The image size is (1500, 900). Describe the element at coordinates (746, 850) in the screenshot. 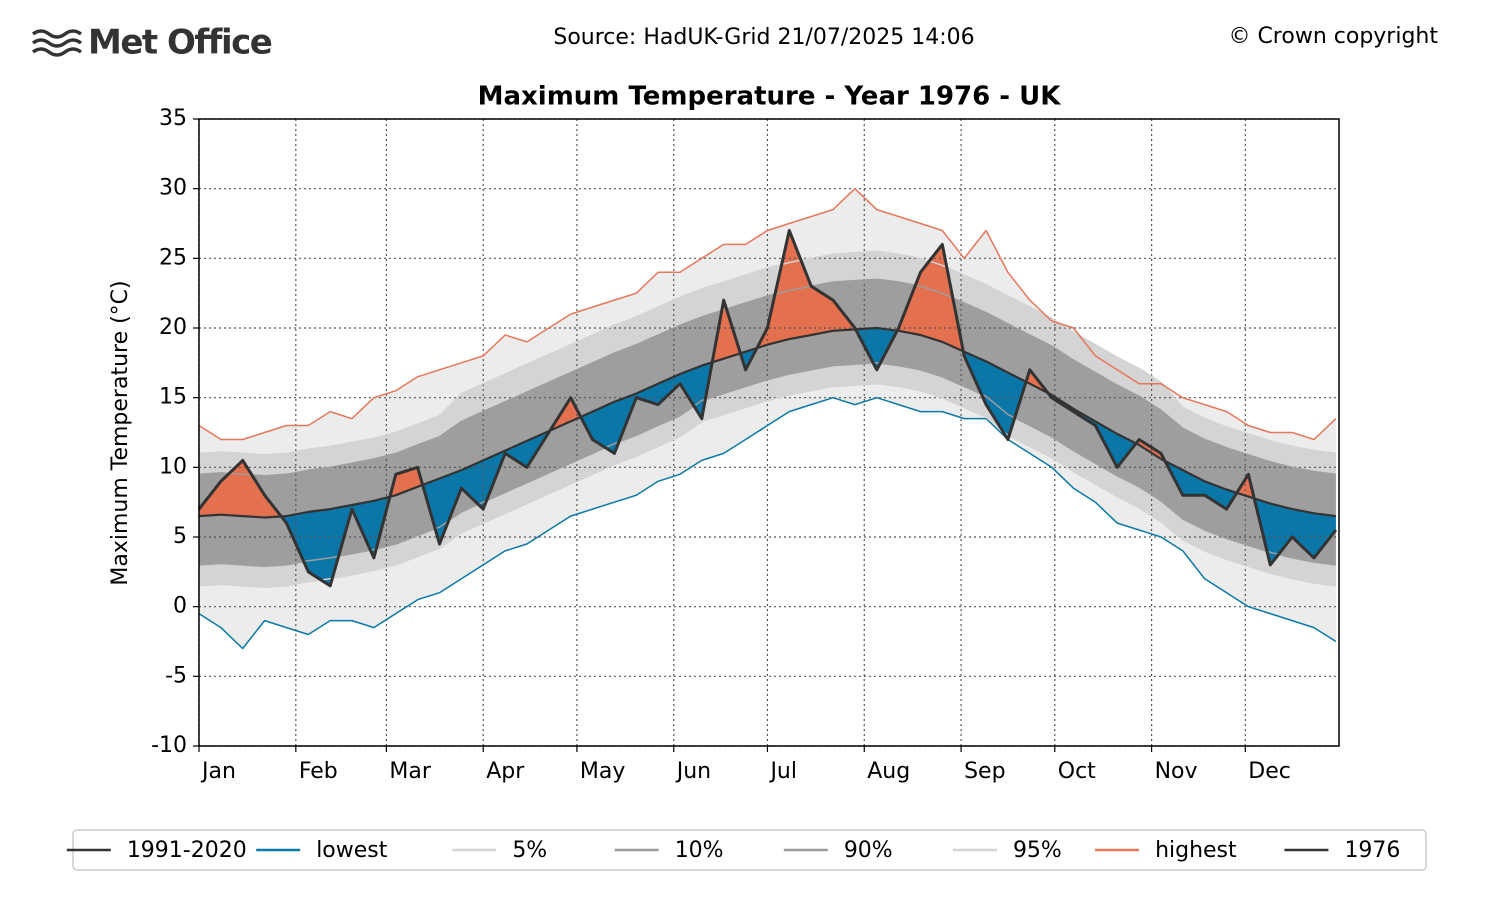

I see `legend: 1991-2020 lowest 5% 10% 90% 95% highest 1976` at that location.